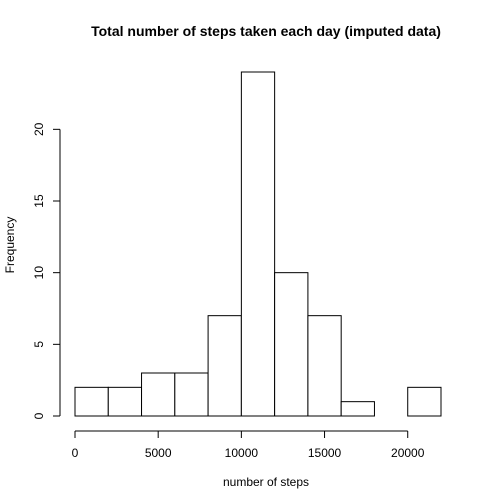 The width and height of the screenshot is (504, 504). Describe the element at coordinates (39, 273) in the screenshot. I see `y-tick-label: 10` at that location.